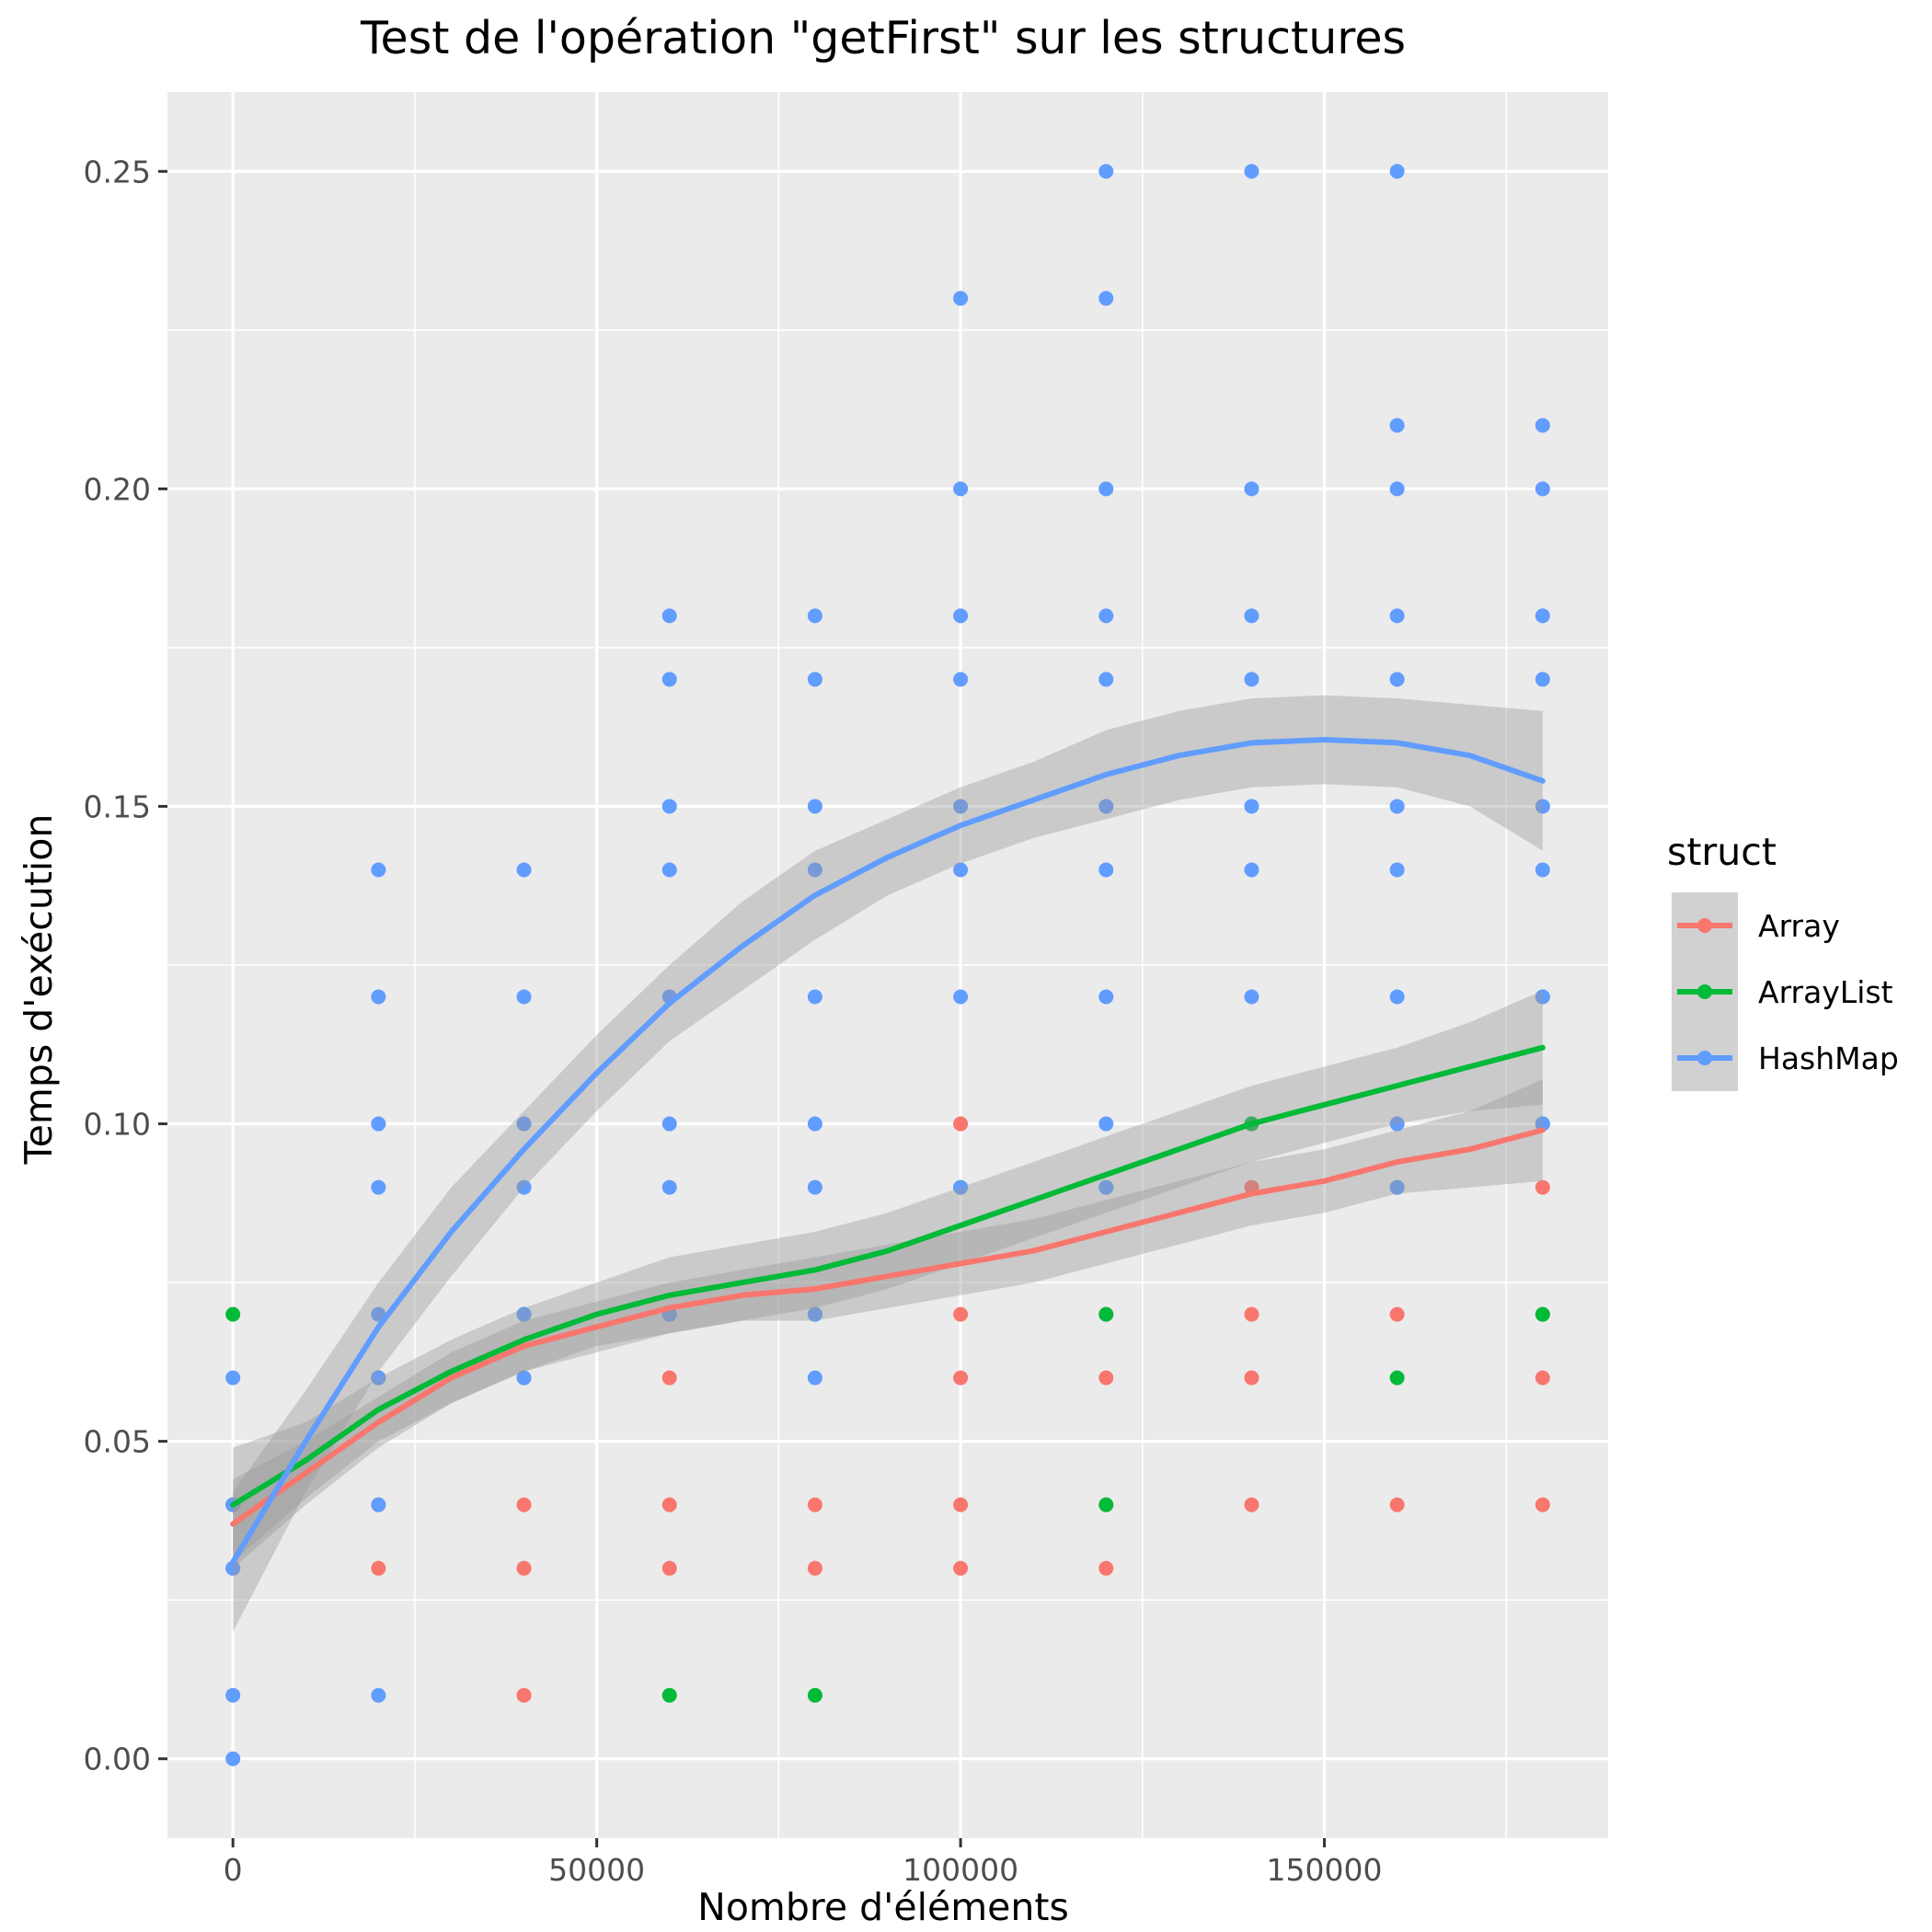  What do you see at coordinates (117, 1759) in the screenshot?
I see `y-tick-label: 0.00` at bounding box center [117, 1759].